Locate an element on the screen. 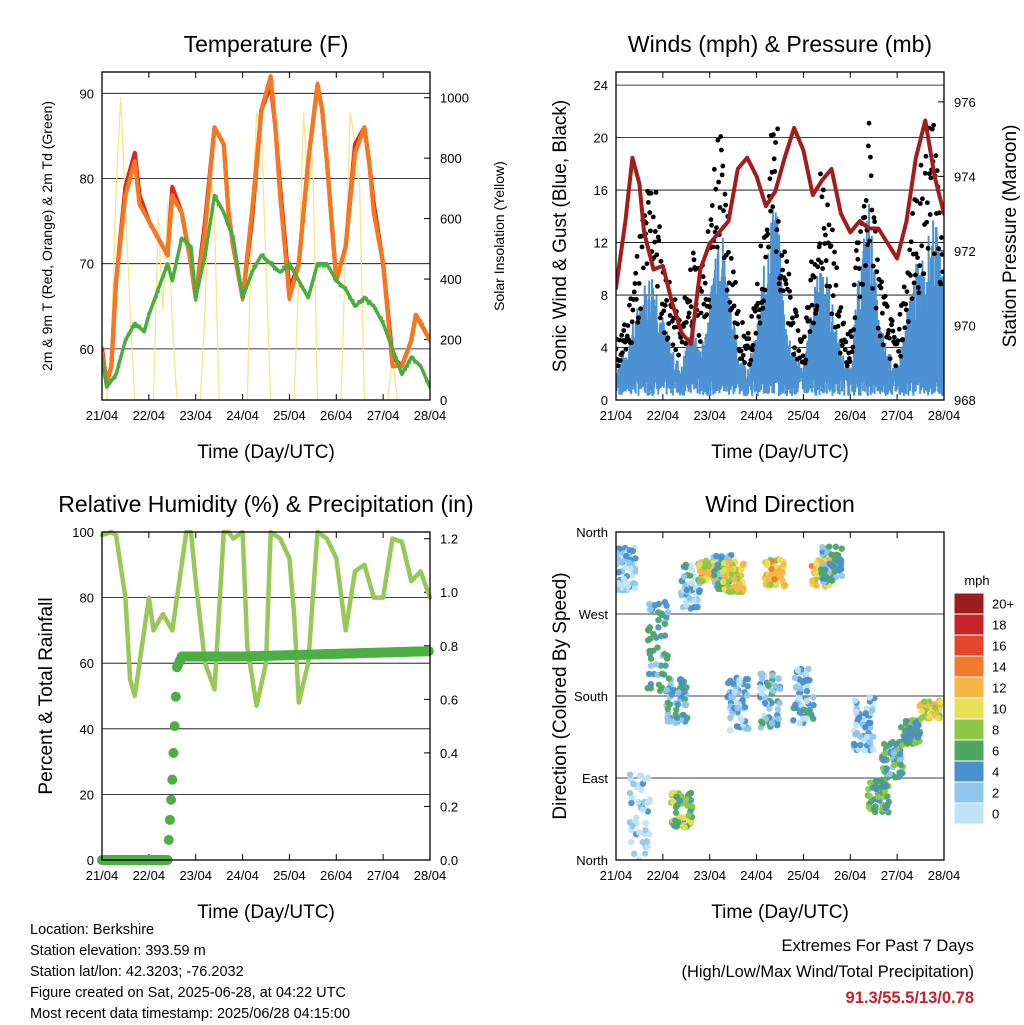 The height and width of the screenshot is (1025, 1024). x-tick-label: 24/04 is located at coordinates (756, 415).